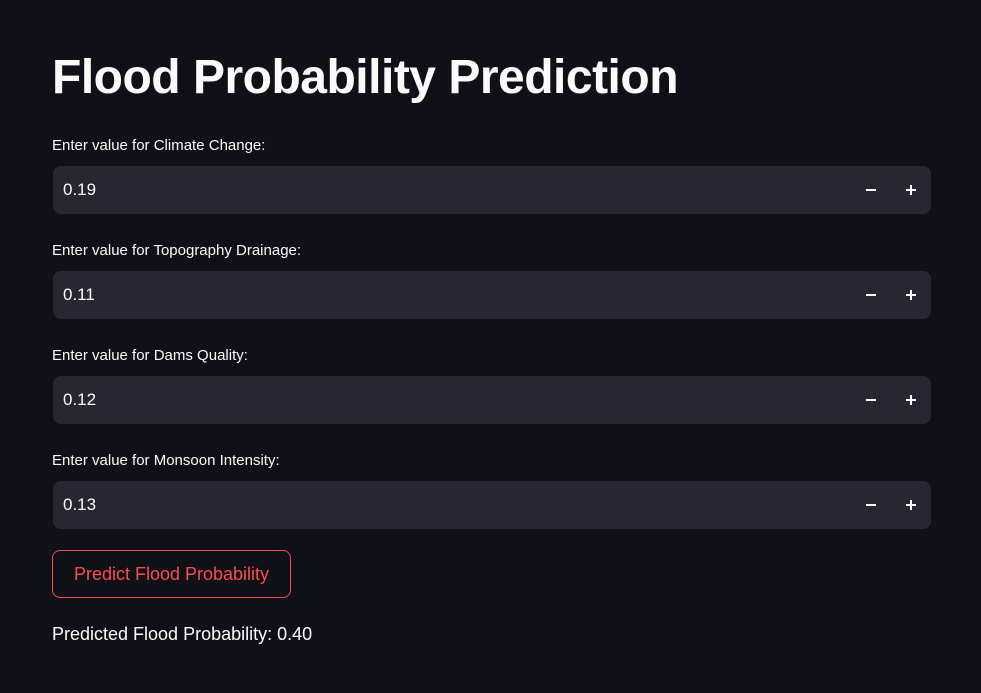 The image size is (981, 693). What do you see at coordinates (150, 355) in the screenshot?
I see `dams-quality-label: Enter value for Dams Quality:` at bounding box center [150, 355].